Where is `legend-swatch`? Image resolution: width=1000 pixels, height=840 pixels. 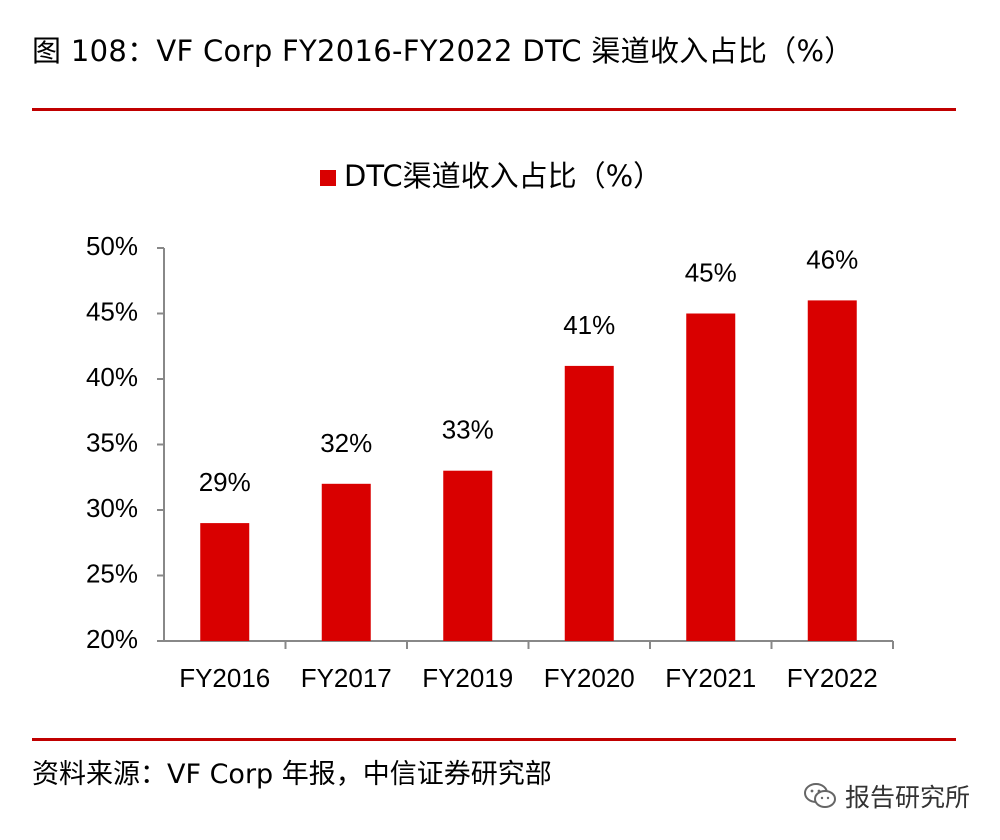
legend-swatch is located at coordinates (328, 178).